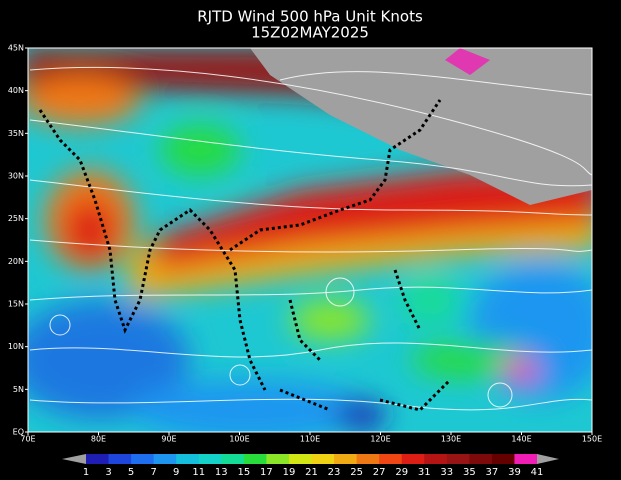  What do you see at coordinates (469, 472) in the screenshot?
I see `colorbar-label: 35` at bounding box center [469, 472].